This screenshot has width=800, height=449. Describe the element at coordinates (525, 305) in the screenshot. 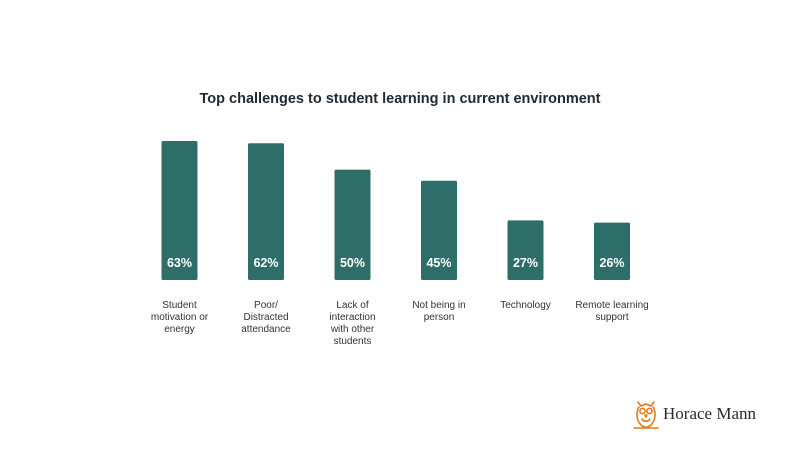

I see `category-label-5: Technology` at that location.